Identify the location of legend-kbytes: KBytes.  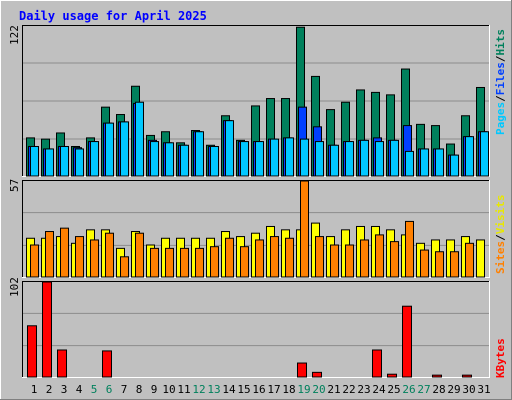
(500, 358).